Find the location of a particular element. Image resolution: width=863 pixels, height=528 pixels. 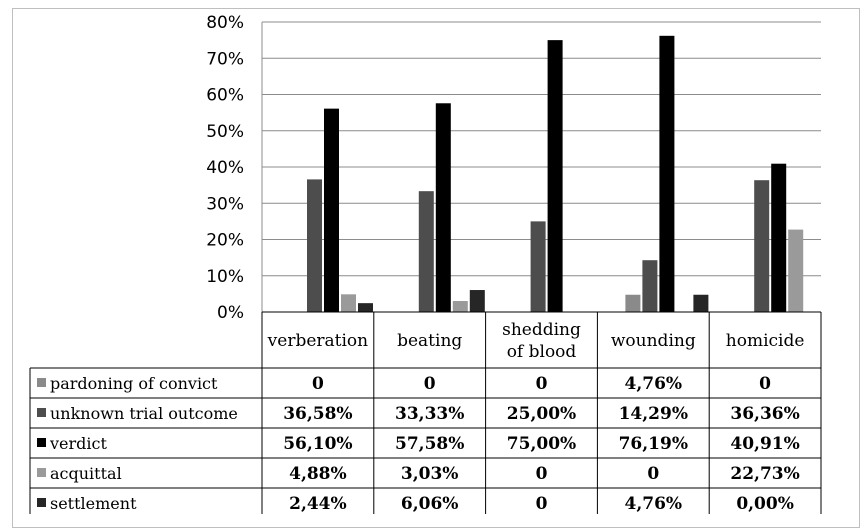

data-label: 76,19% is located at coordinates (653, 444).